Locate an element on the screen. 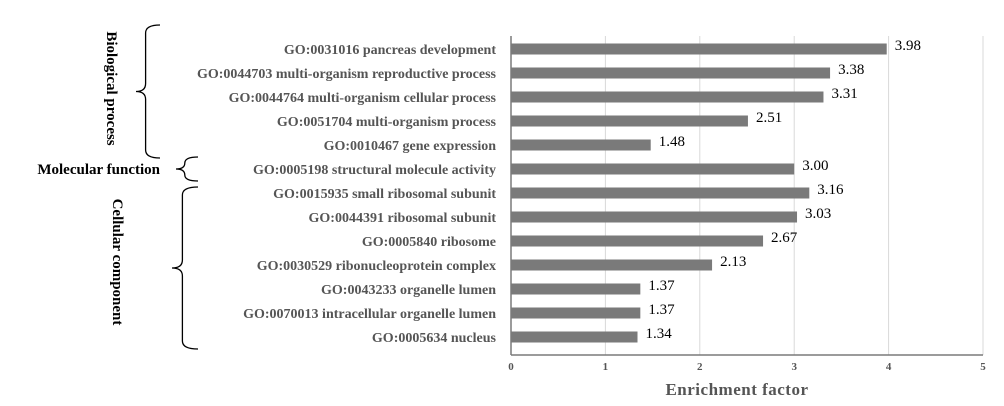 The width and height of the screenshot is (1004, 406). x-tick-label: 1 is located at coordinates (606, 367).